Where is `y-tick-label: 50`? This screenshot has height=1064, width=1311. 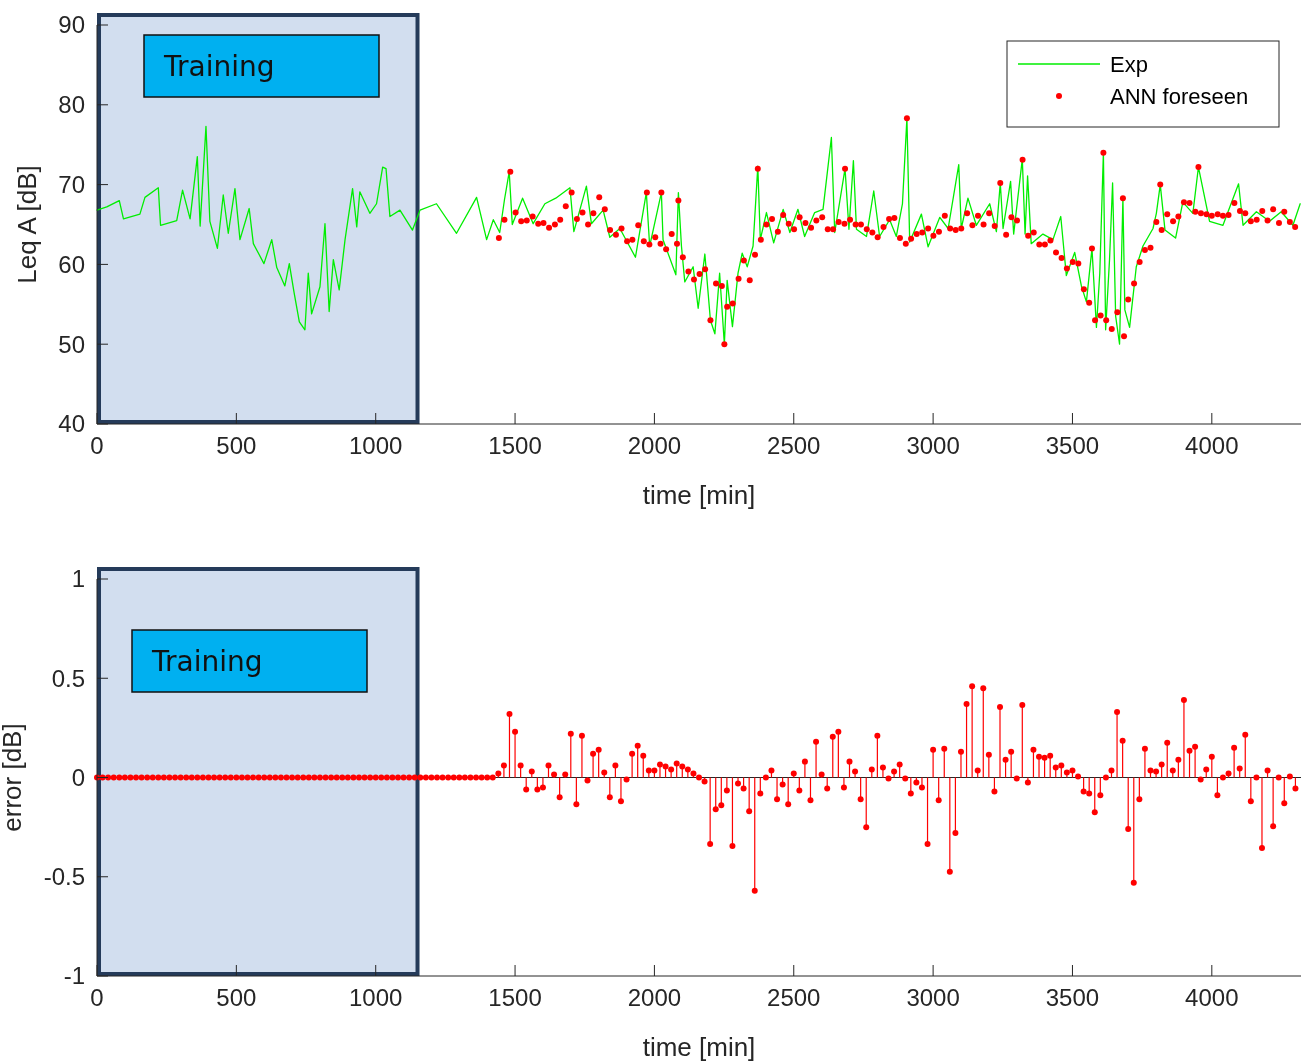
y-tick-label: 50 is located at coordinates (71, 344).